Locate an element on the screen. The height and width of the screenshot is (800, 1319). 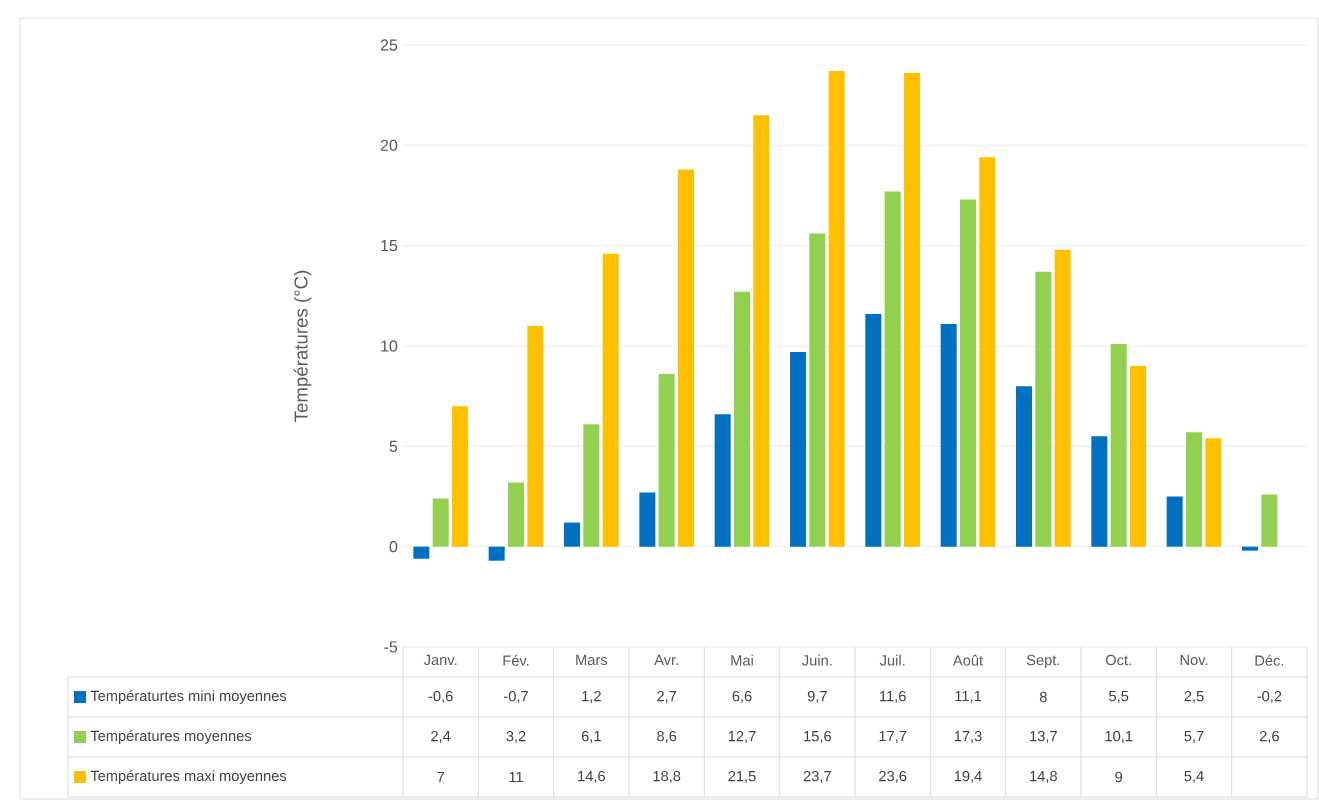
data-label: 19,4 is located at coordinates (968, 777).